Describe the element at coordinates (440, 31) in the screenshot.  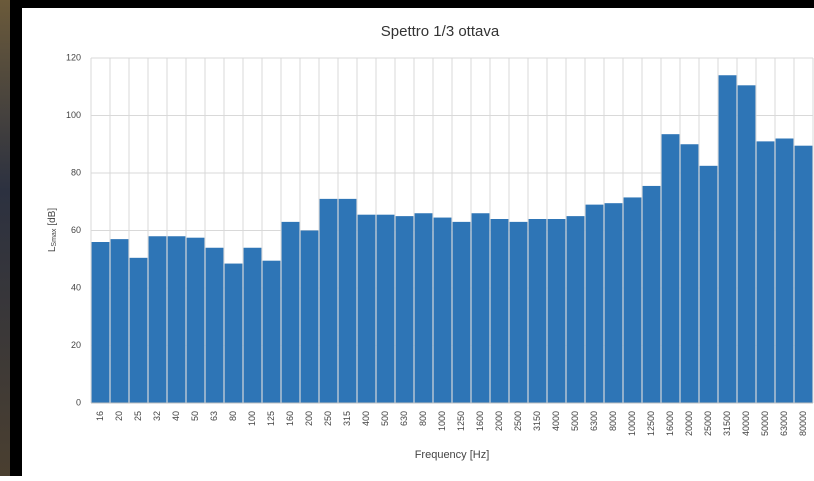
I see `chart-title: Spettro 1/3 ottava` at that location.